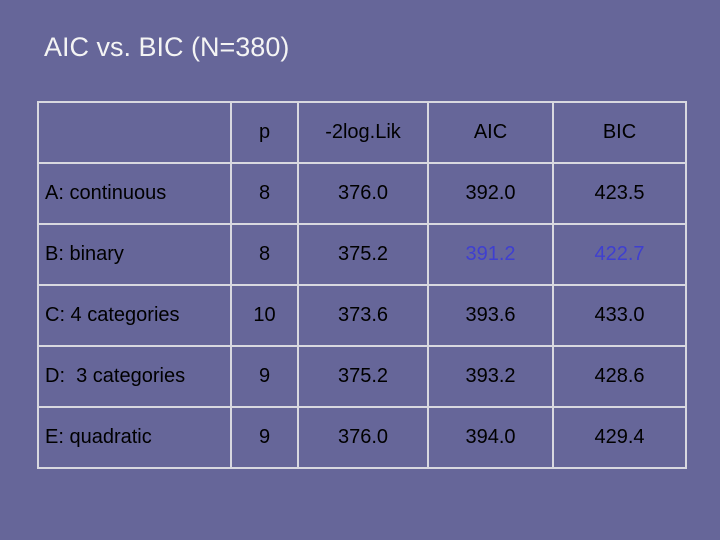 This screenshot has width=720, height=540. I want to click on corner-cell, so click(134, 132).